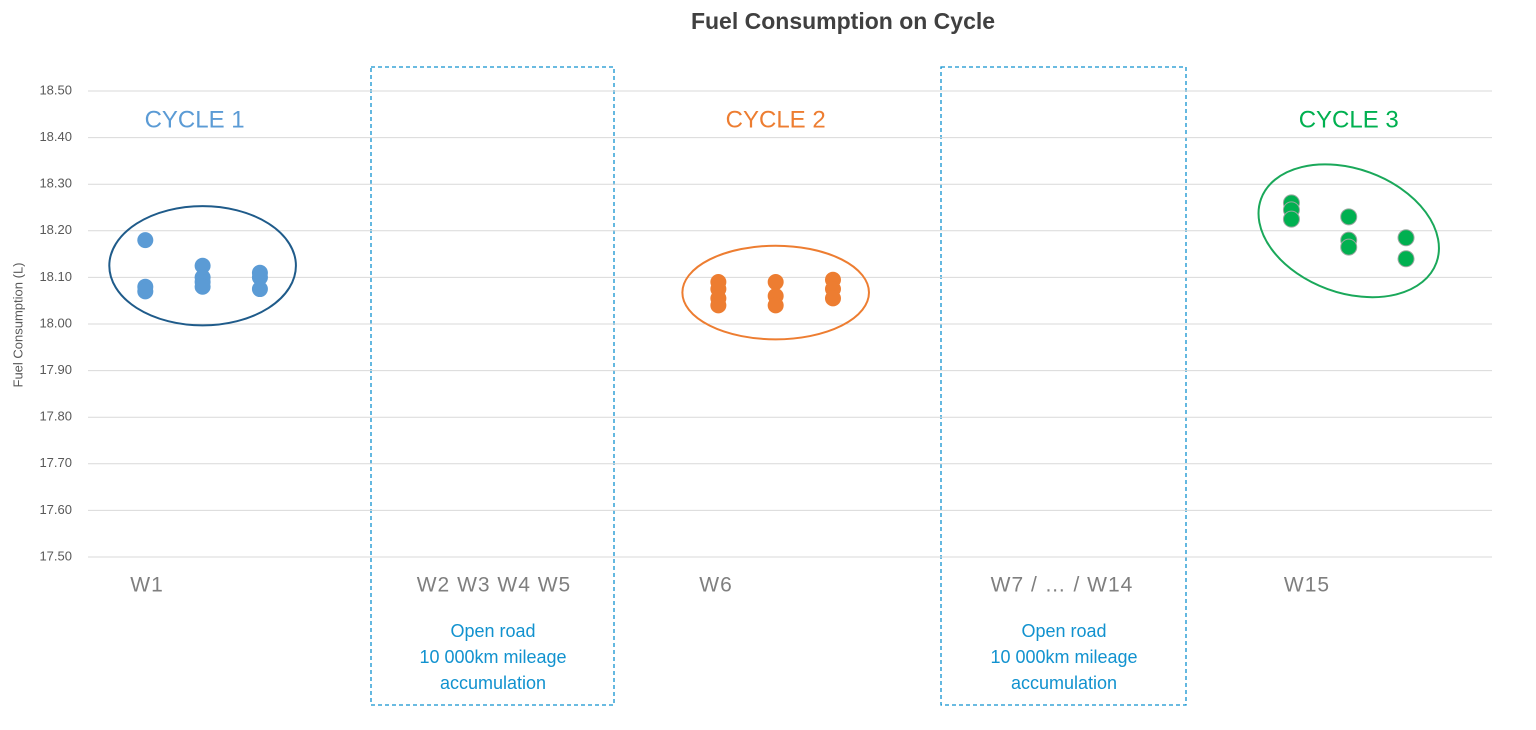 Image resolution: width=1536 pixels, height=730 pixels. What do you see at coordinates (55, 555) in the screenshot?
I see `y-tick-label: 17.50` at bounding box center [55, 555].